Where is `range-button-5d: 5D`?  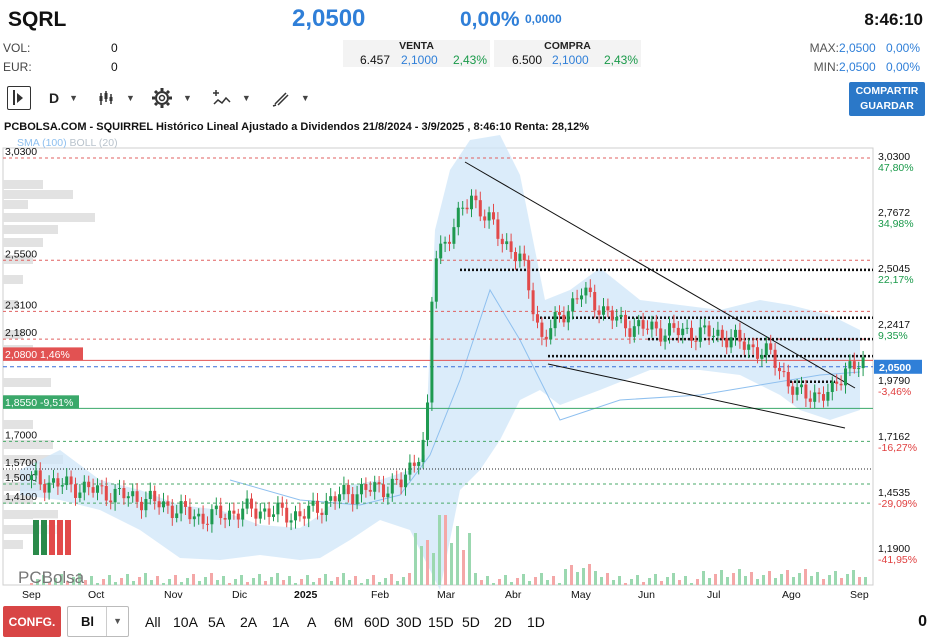
range-button-5d: 5D is located at coordinates (471, 622).